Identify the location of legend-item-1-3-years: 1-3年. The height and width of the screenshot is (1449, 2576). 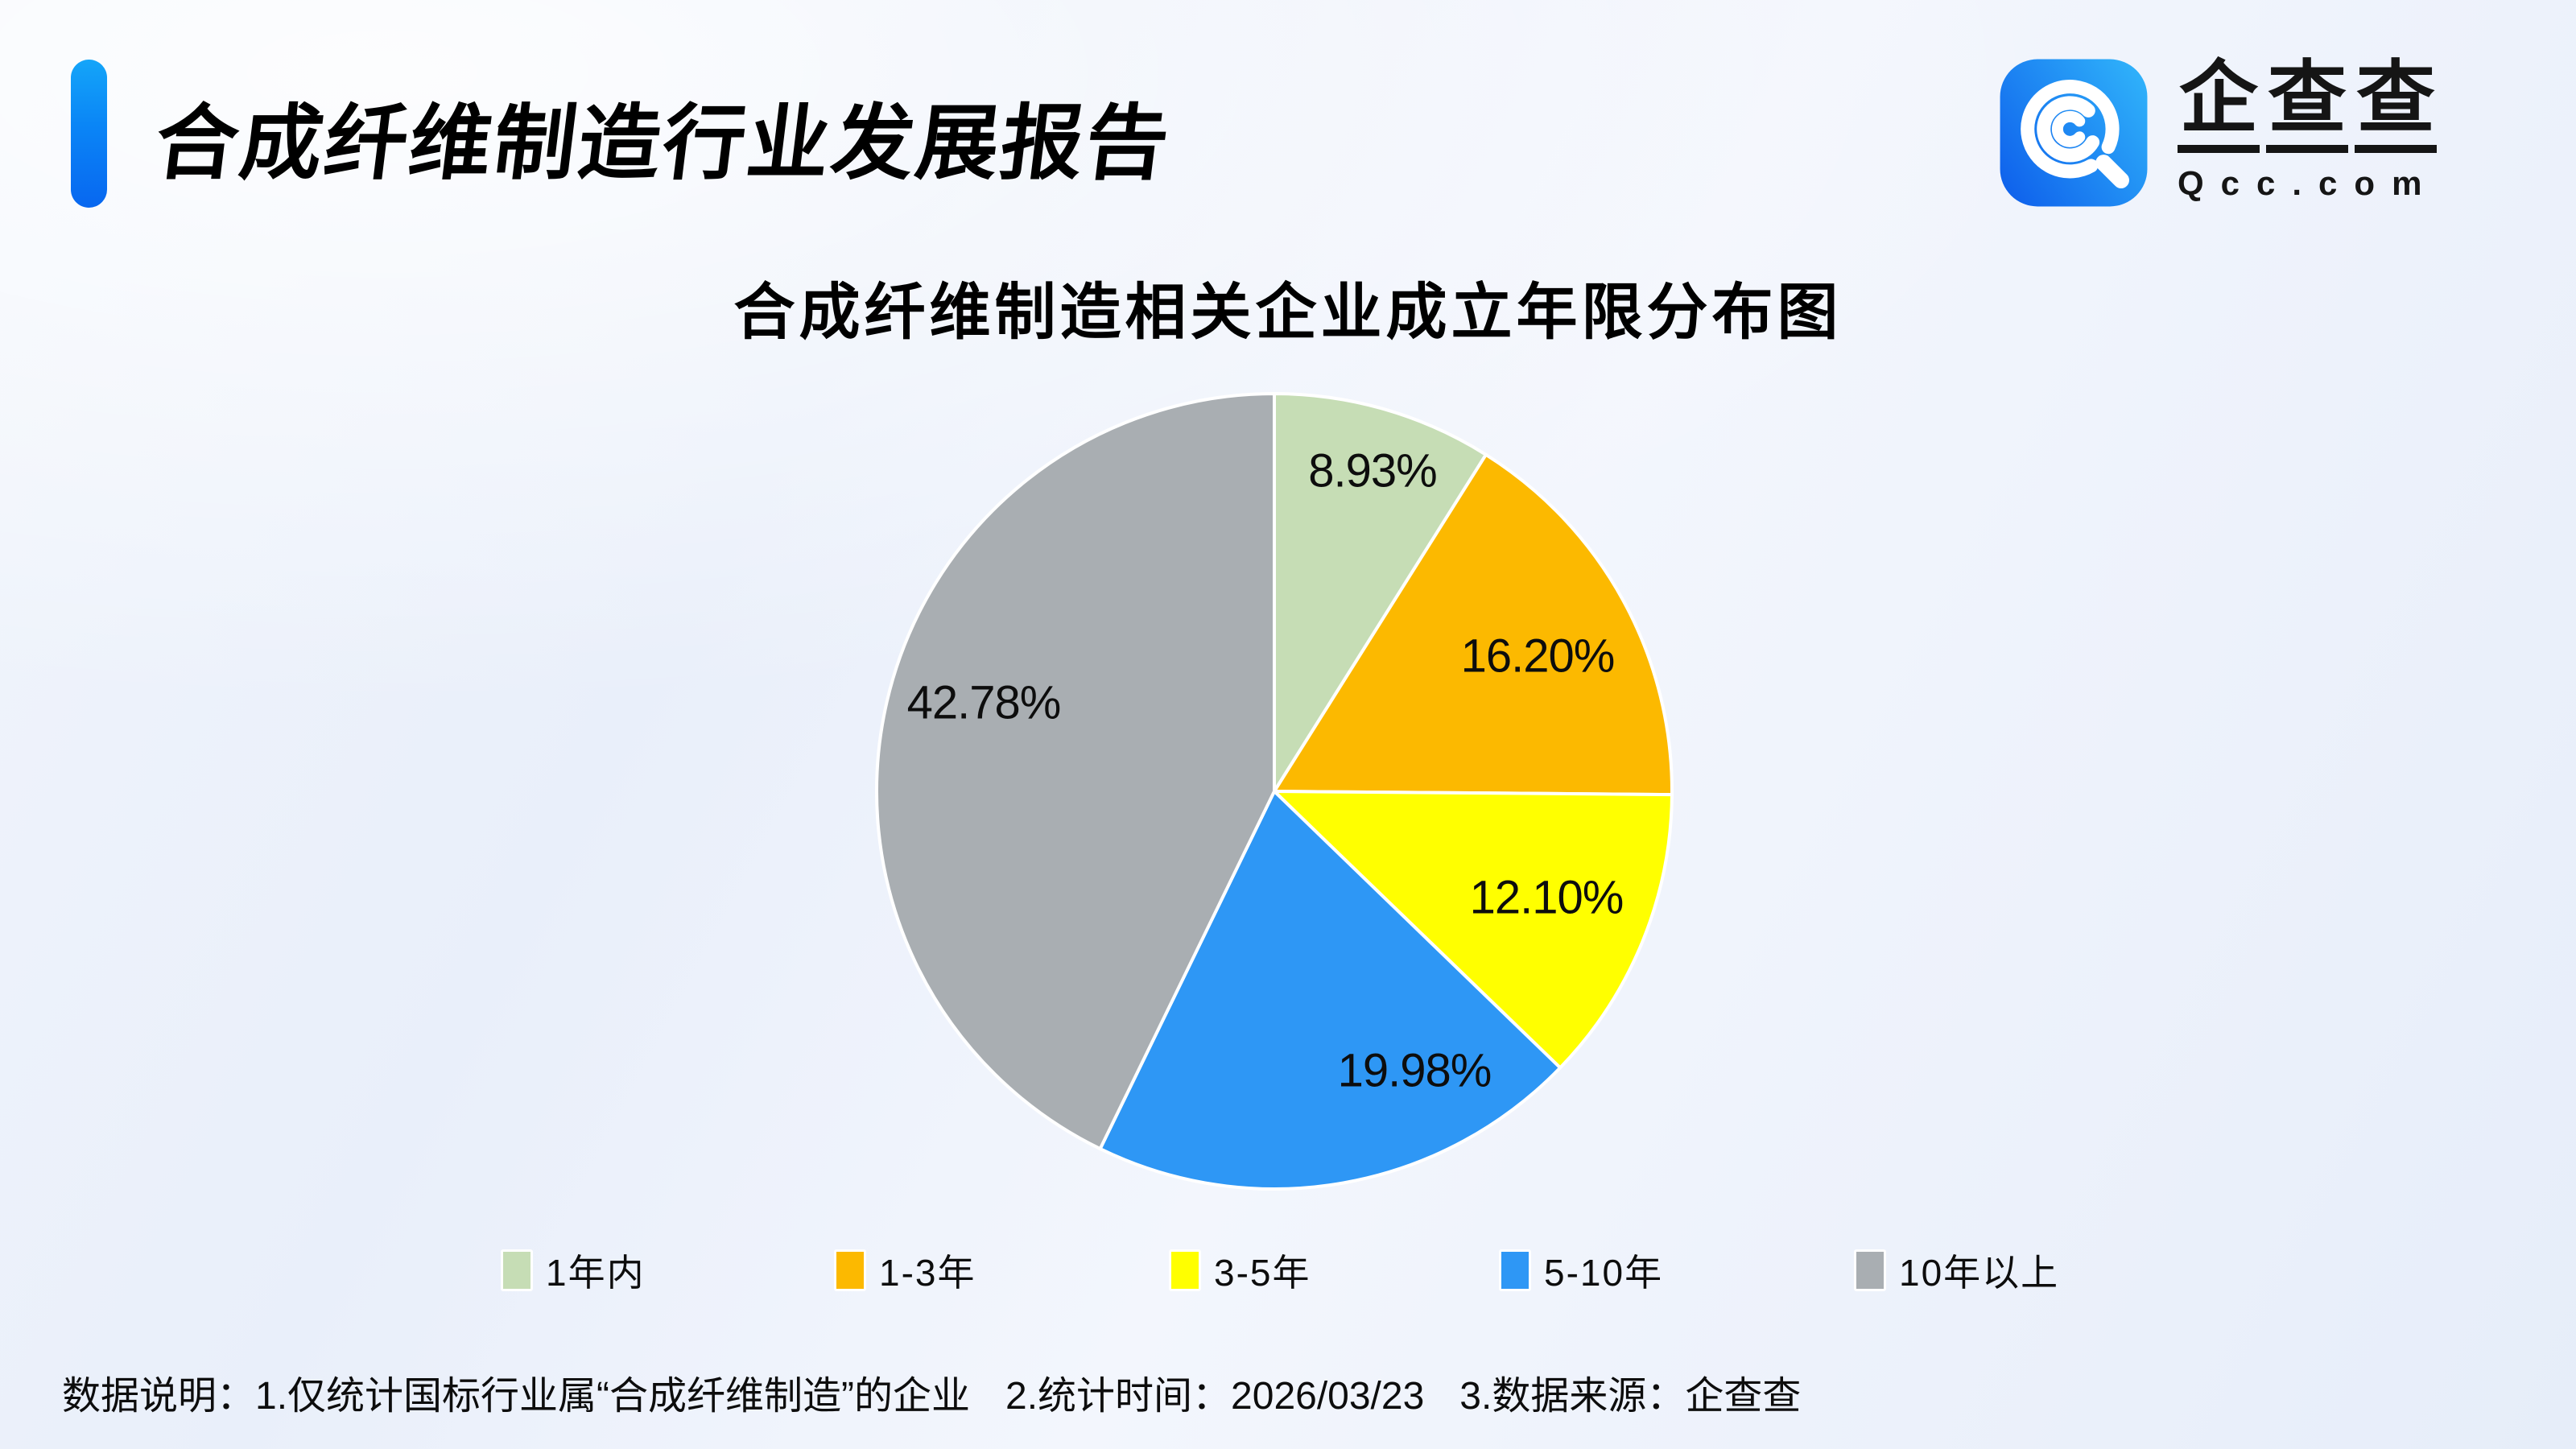
(905, 1271).